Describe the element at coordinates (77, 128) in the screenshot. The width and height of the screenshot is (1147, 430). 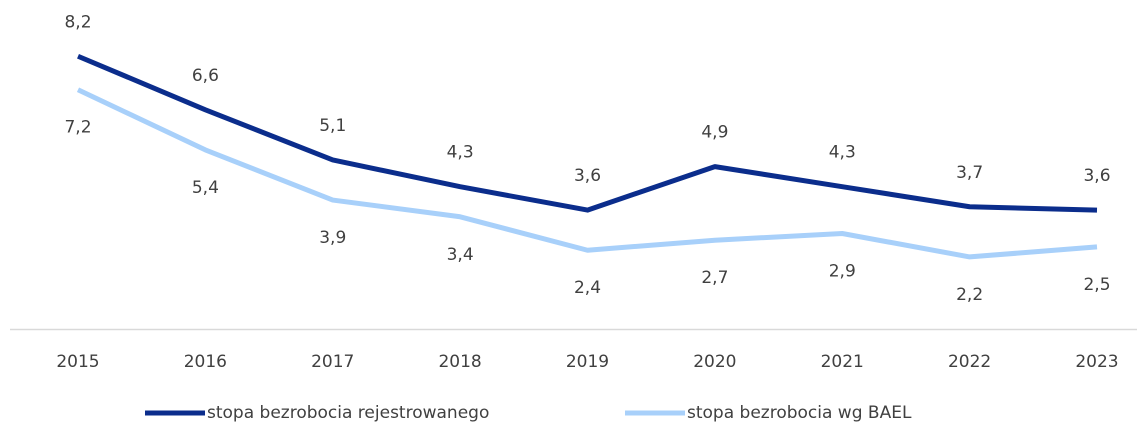
I see `data-label: 7,2` at that location.